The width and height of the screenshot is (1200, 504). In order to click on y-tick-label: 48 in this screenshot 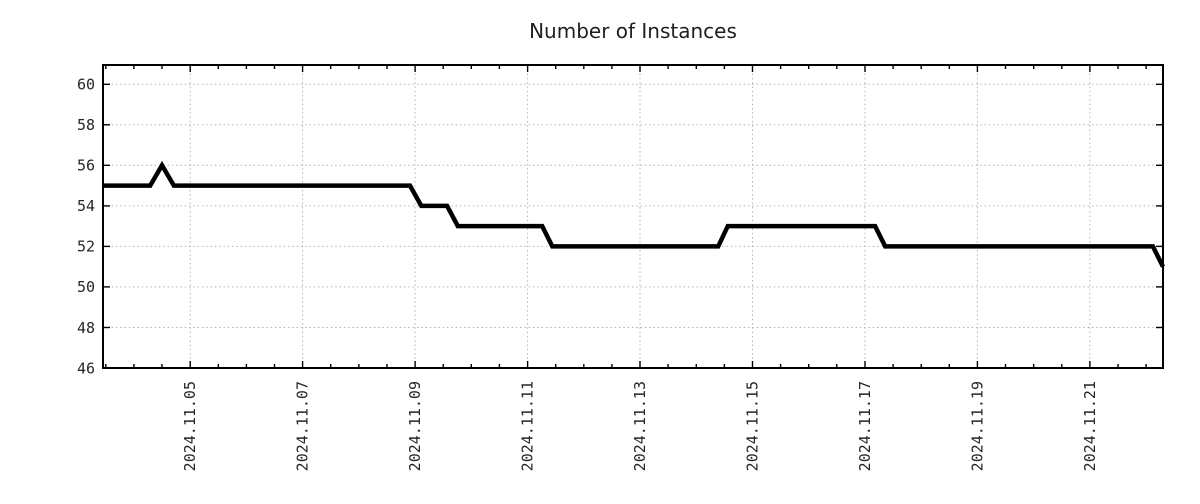, I will do `click(86, 328)`.